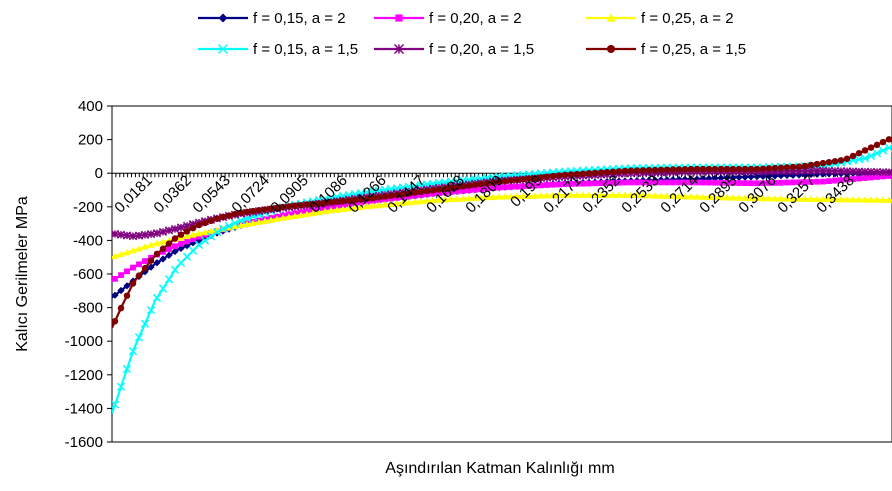  Describe the element at coordinates (84, 408) in the screenshot. I see `y-tick-label: -1400` at that location.